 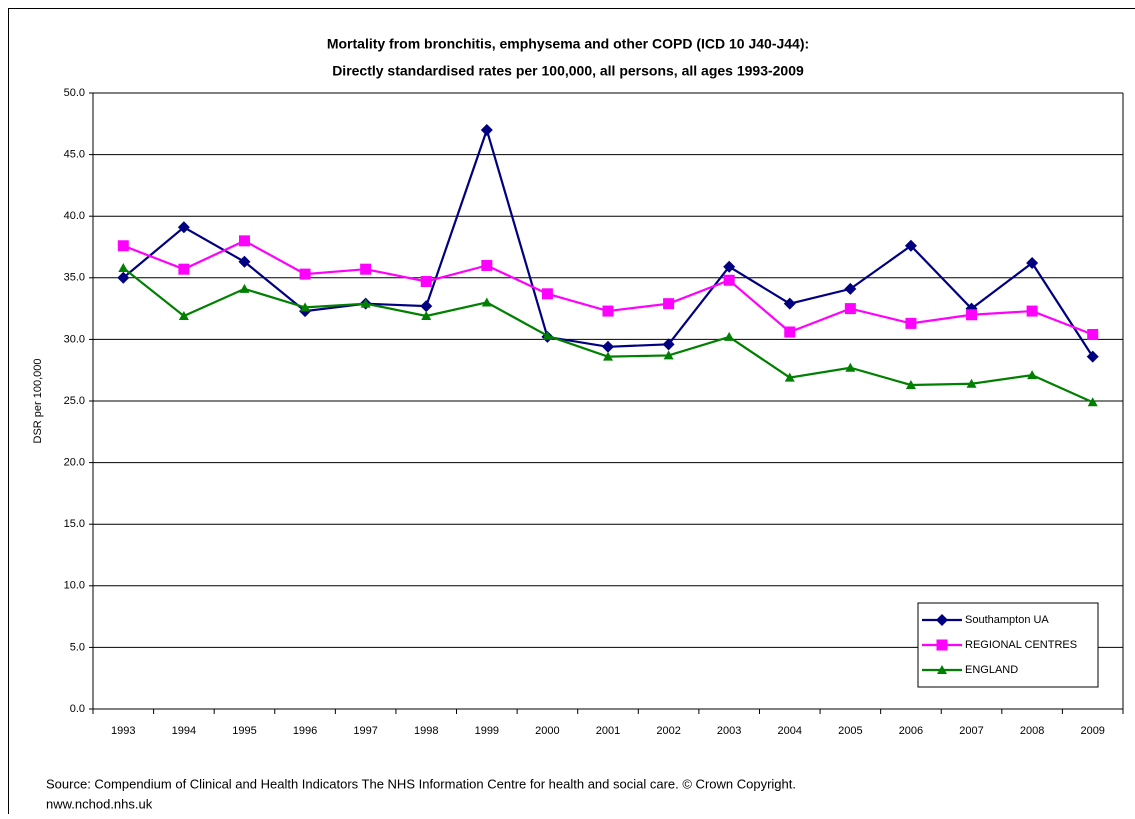 I want to click on legend-label: Southampton UA, so click(x=1007, y=620).